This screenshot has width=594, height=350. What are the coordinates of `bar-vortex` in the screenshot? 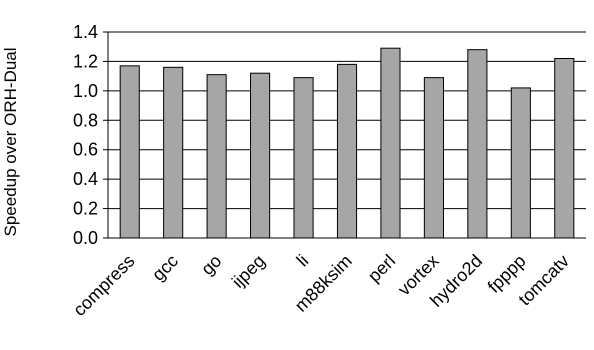 It's located at (433, 158).